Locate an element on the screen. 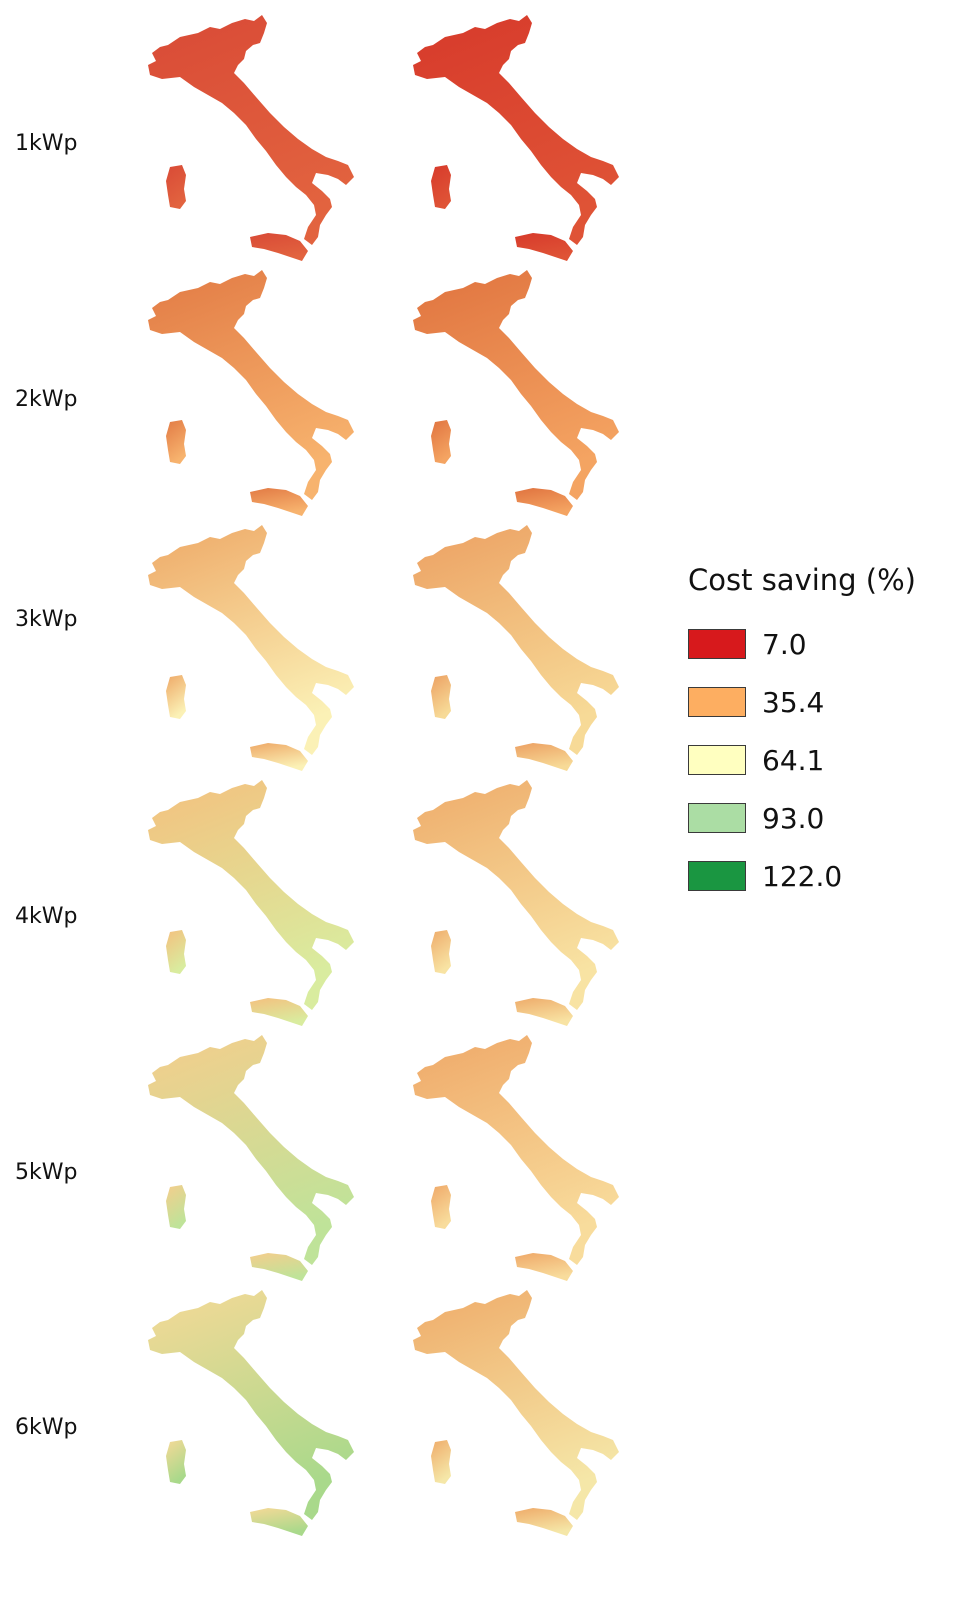 This screenshot has width=968, height=1617. legend-item-4: 93.0 is located at coordinates (802, 818).